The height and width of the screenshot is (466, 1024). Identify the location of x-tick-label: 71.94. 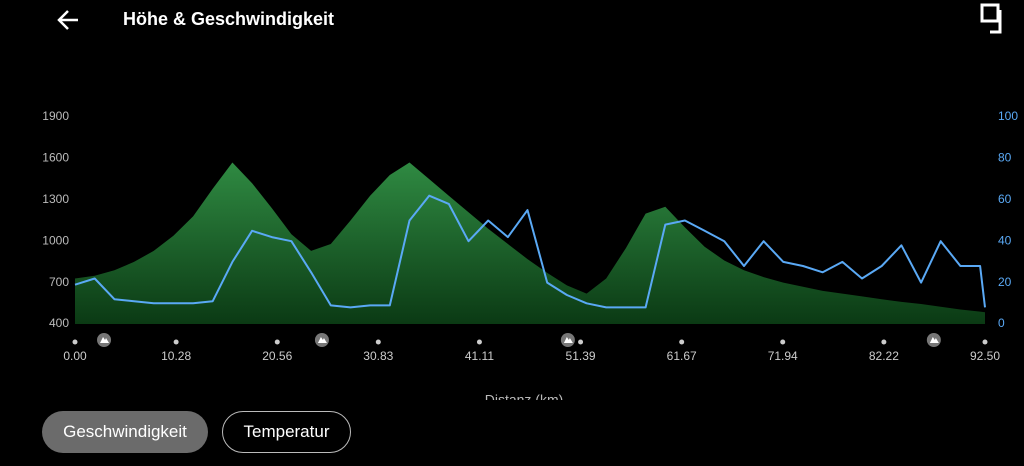
(783, 356).